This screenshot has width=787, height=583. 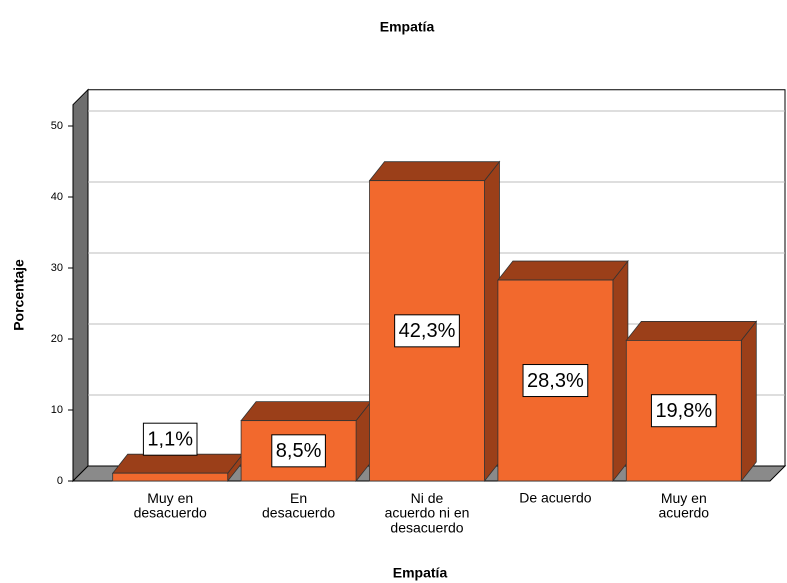 I want to click on y-tick-label: 30, so click(x=57, y=268).